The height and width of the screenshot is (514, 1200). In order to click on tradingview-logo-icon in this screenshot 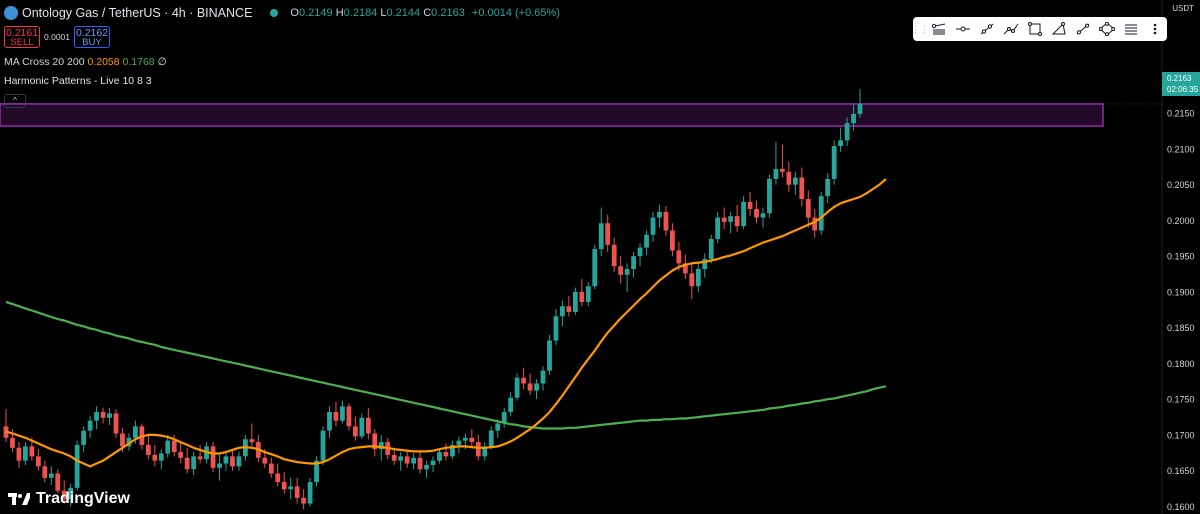, I will do `click(19, 499)`.